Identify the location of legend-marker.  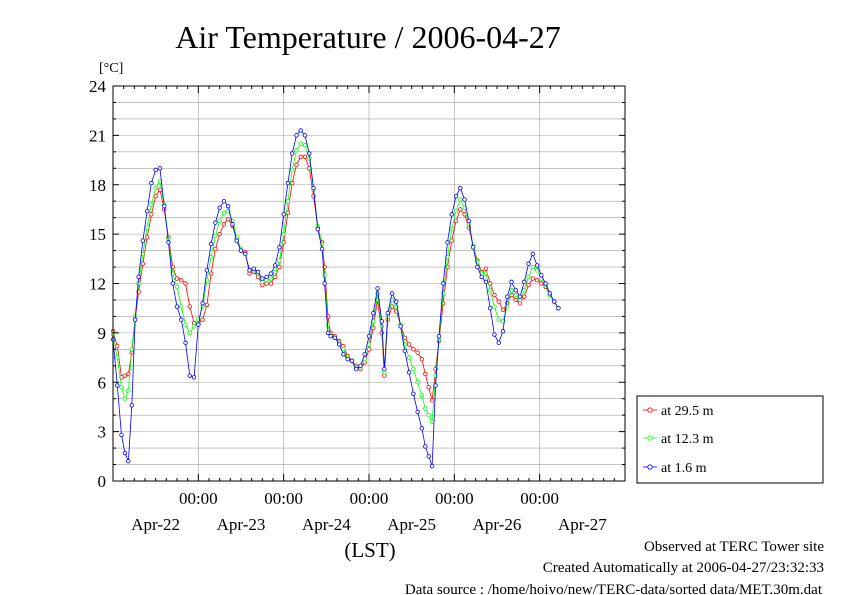
(650, 467).